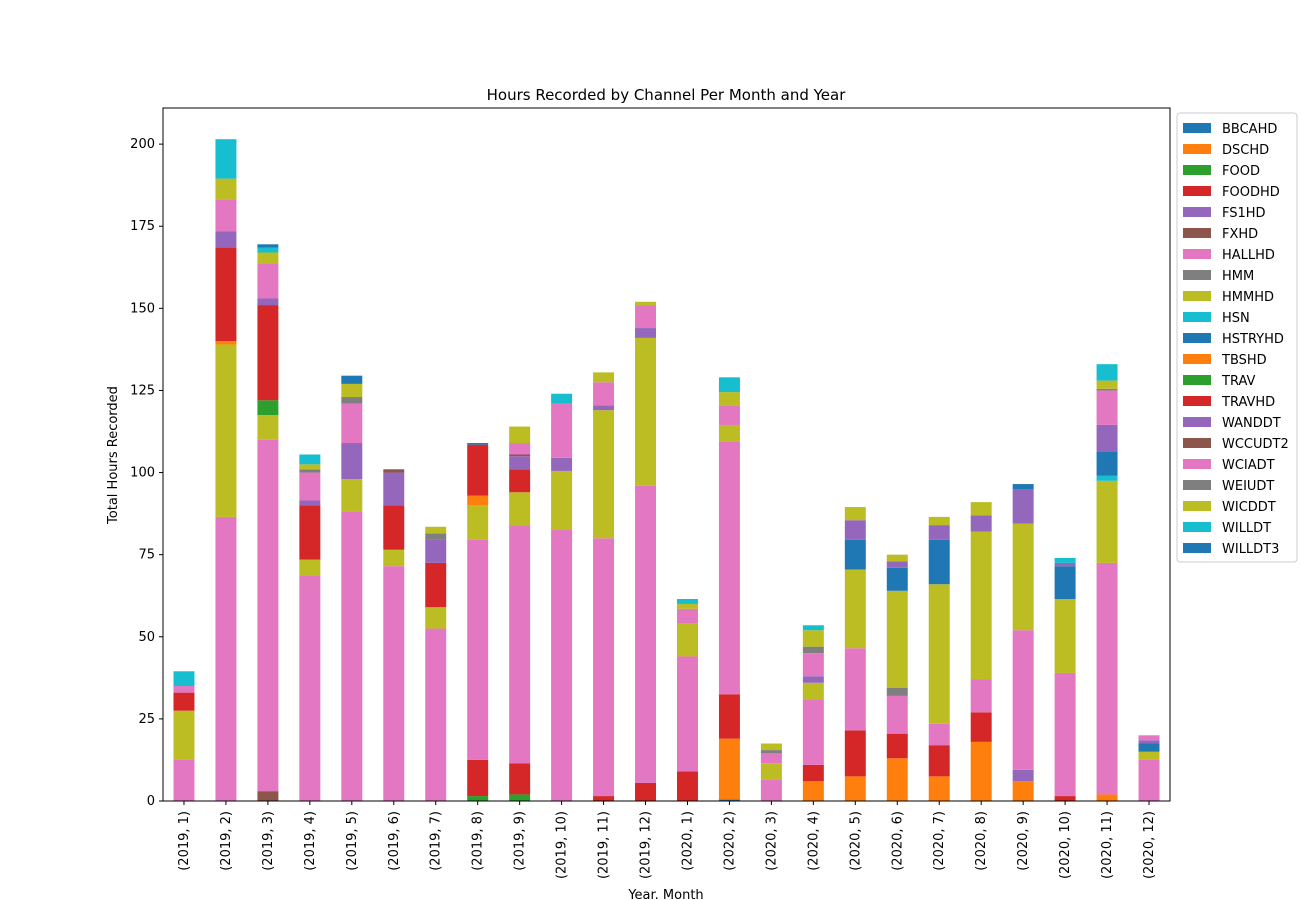 The width and height of the screenshot is (1300, 900). Describe the element at coordinates (1197, 212) in the screenshot. I see `legend-swatch-fs1hd` at that location.